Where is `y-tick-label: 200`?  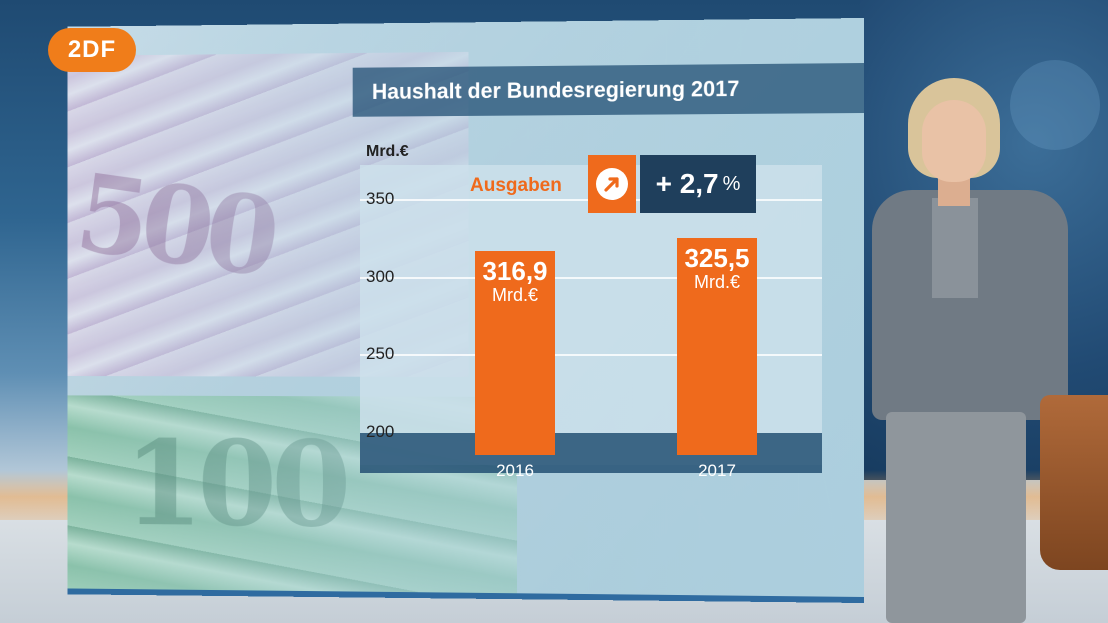
y-tick-label: 200 is located at coordinates (380, 431).